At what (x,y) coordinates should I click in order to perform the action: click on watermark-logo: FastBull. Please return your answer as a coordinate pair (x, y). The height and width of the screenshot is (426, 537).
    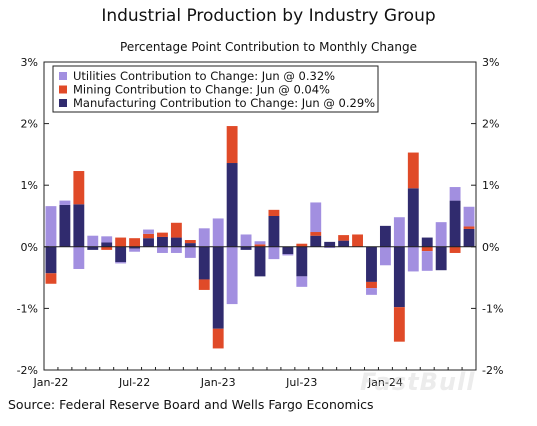
    Looking at the image, I should click on (418, 382).